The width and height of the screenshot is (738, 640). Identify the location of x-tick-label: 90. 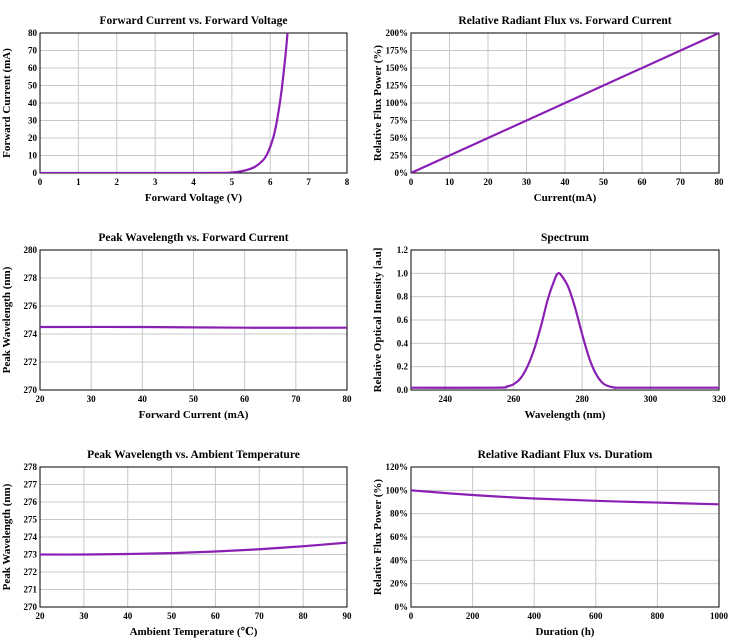
(348, 616).